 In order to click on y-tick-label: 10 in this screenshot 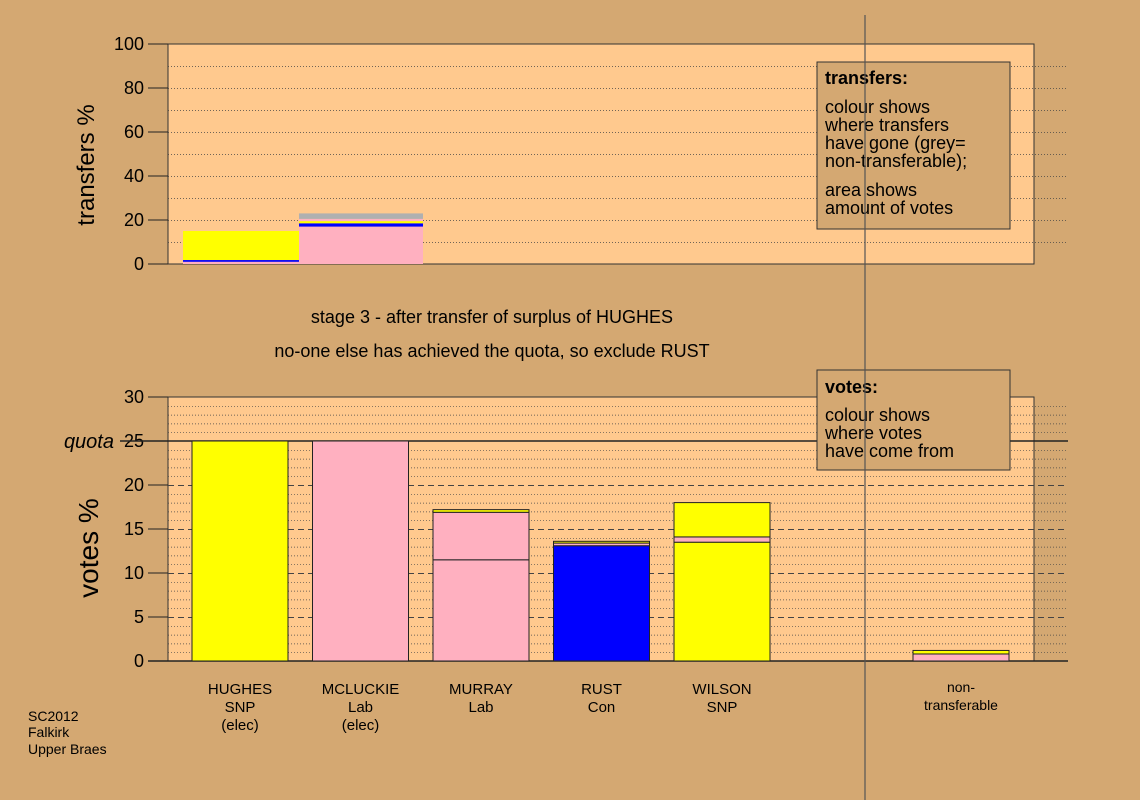, I will do `click(134, 573)`.